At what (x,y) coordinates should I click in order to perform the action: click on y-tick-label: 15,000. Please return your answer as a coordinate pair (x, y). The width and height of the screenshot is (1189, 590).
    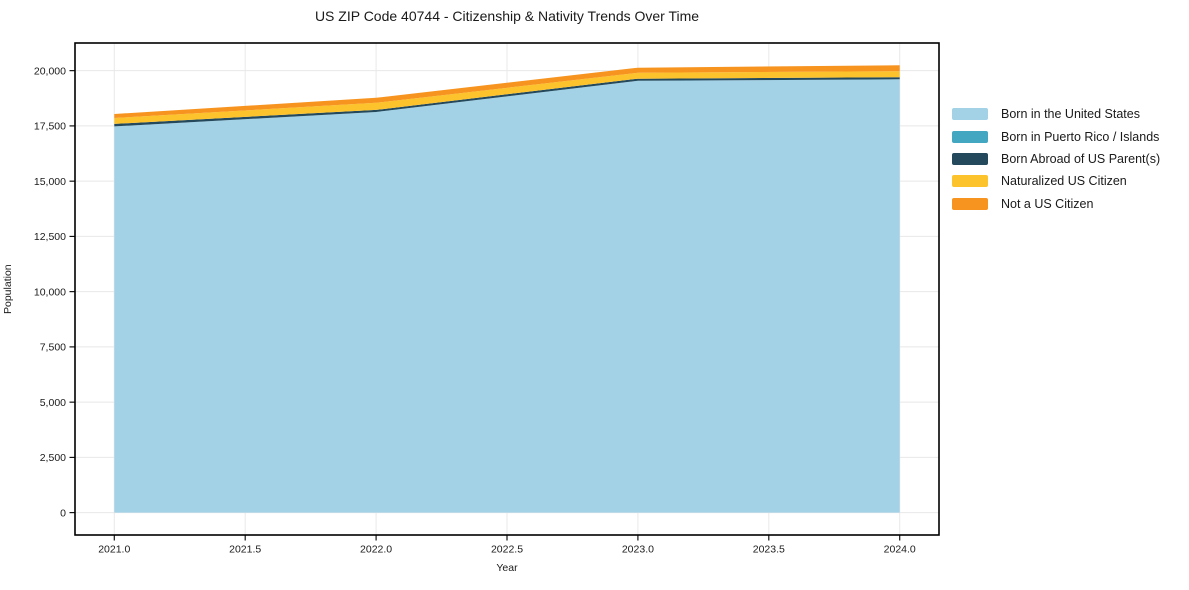
    Looking at the image, I should click on (50, 182).